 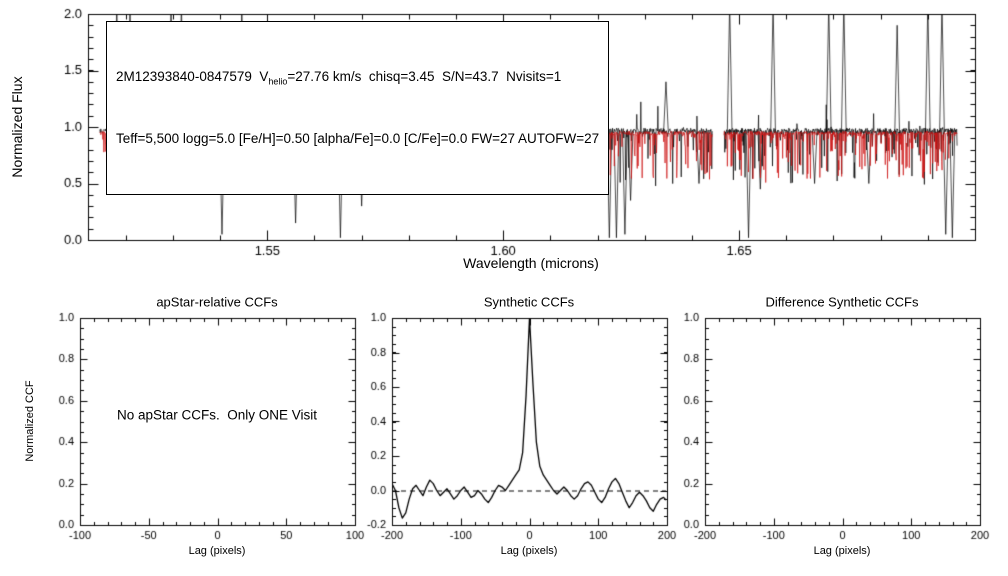 I want to click on synthetic-ccf-x-axis-label: Lag (pixels), so click(x=529, y=551).